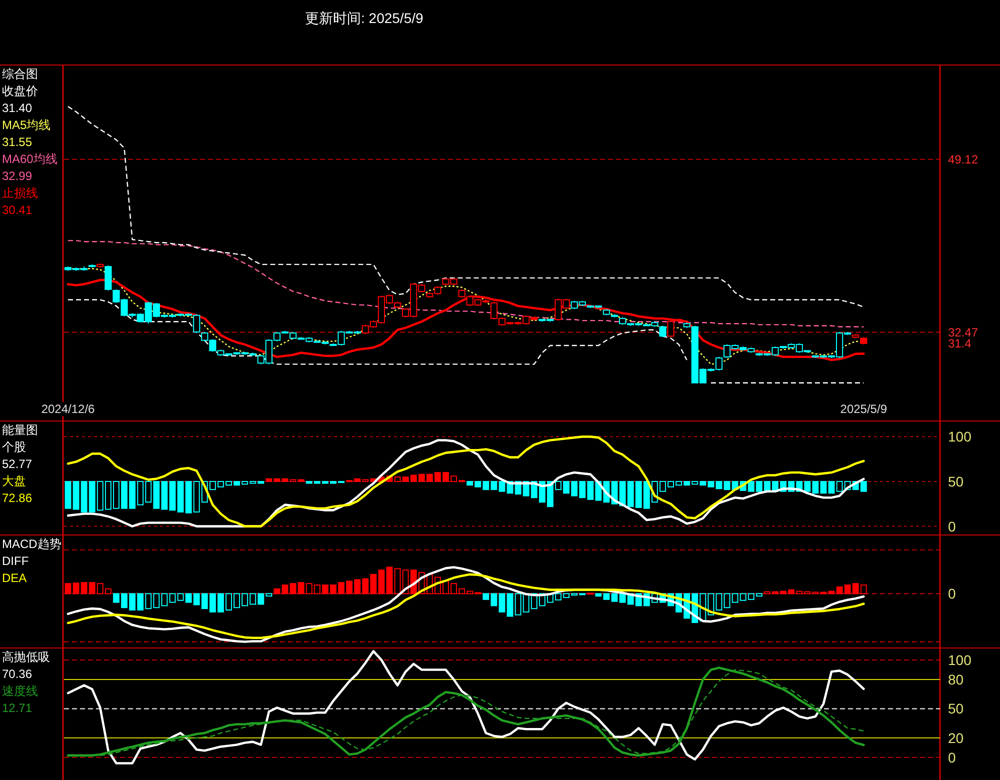  Describe the element at coordinates (963, 159) in the screenshot. I see `y-tick-label: 49.12` at that location.